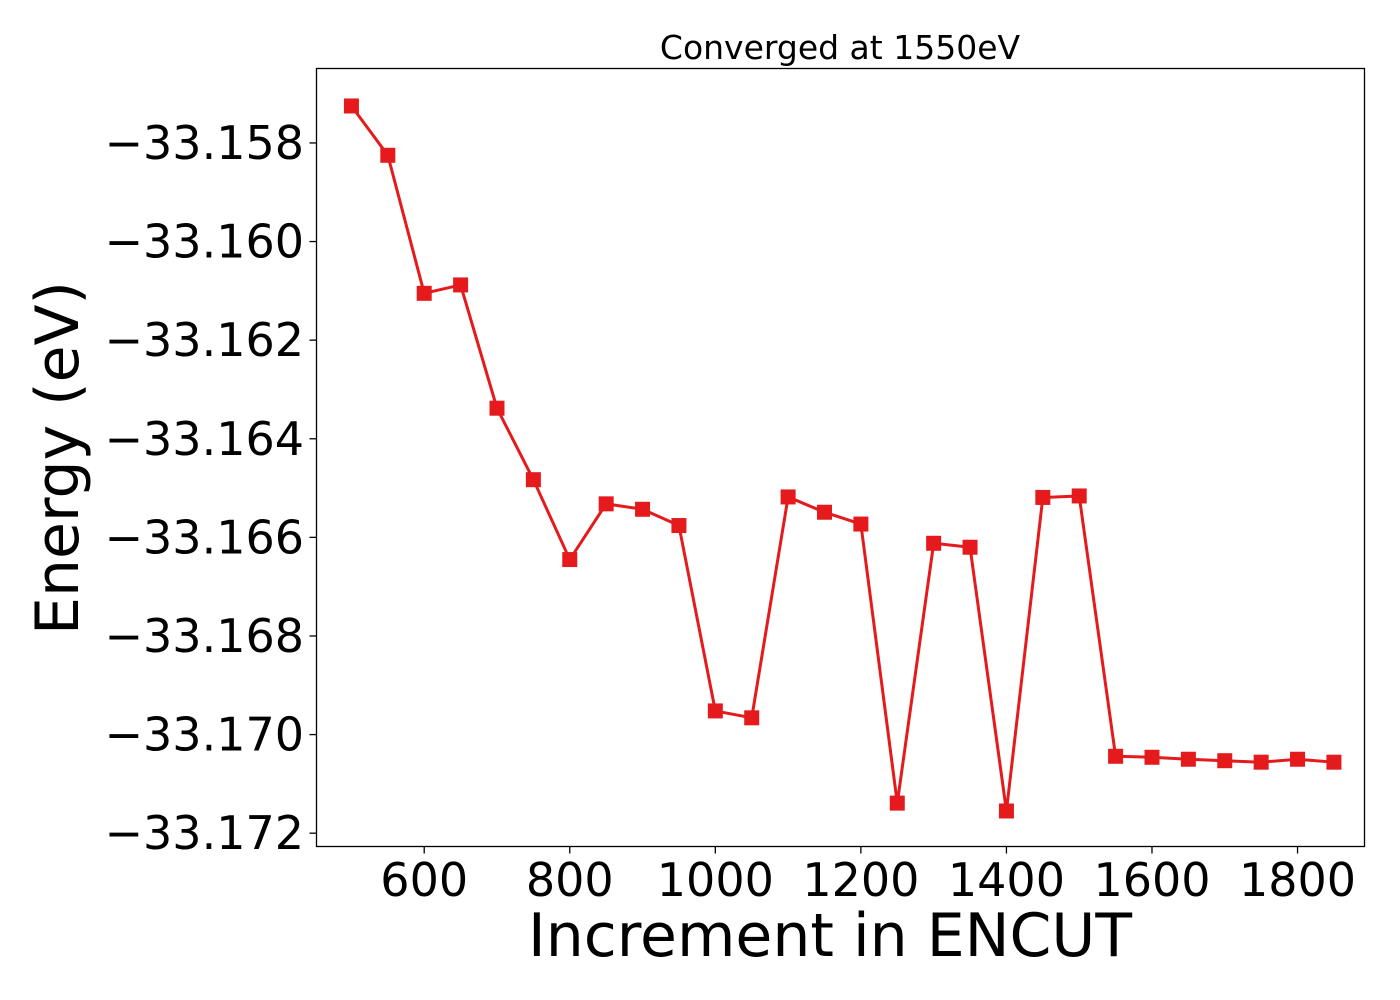 This screenshot has height=1000, width=1400. I want to click on x-tick-label: 1400, so click(1006, 880).